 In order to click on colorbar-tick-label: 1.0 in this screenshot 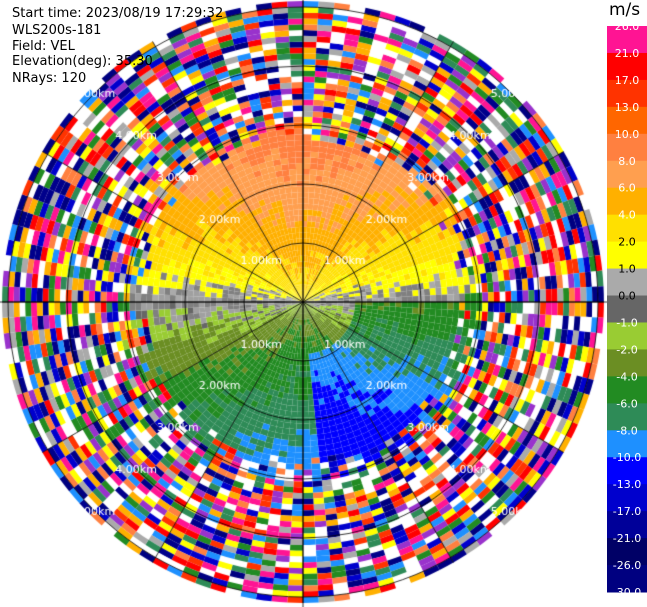, I will do `click(627, 269)`.